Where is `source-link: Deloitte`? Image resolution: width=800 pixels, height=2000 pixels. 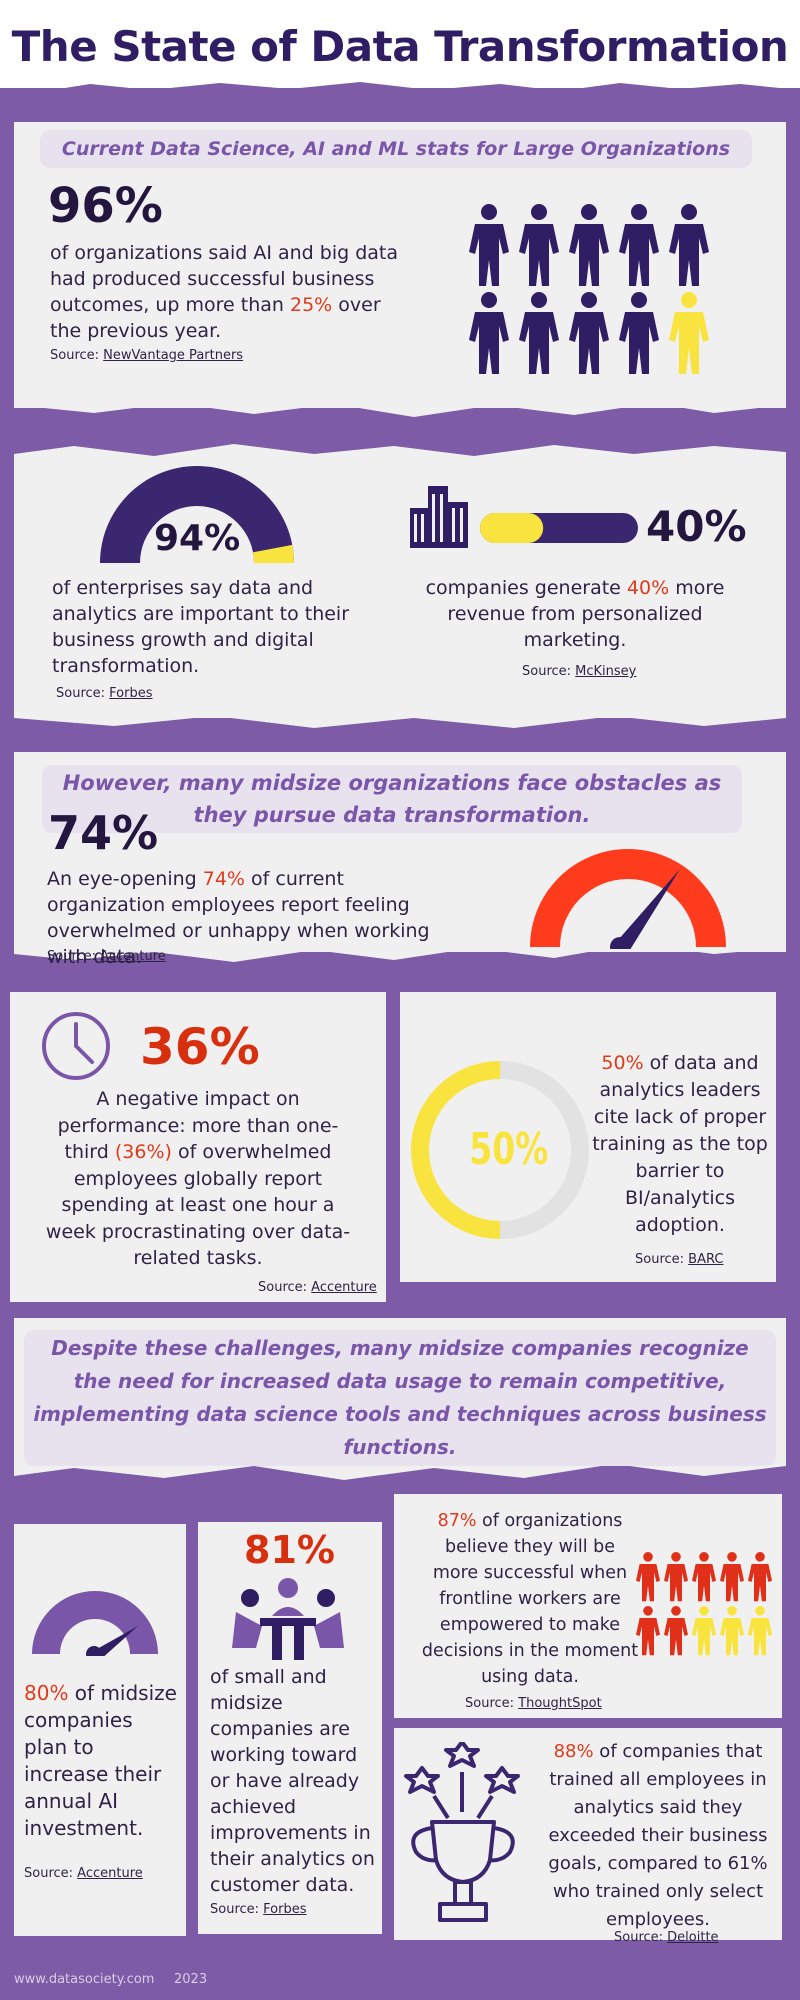
source-link: Deloitte is located at coordinates (693, 1937).